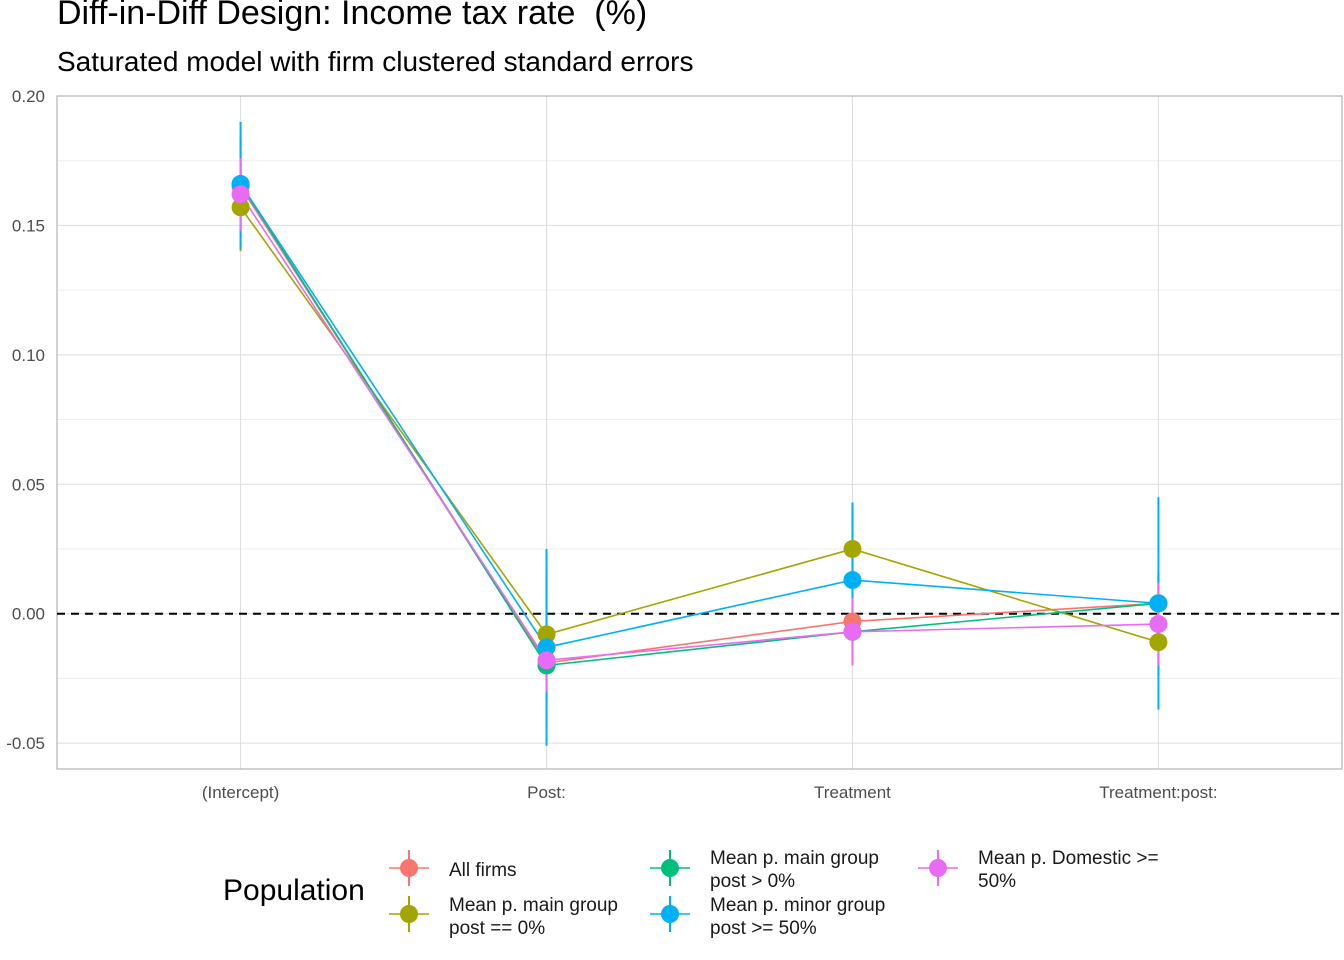 This screenshot has height=960, width=1344. I want to click on x-tick-label: (Intercept), so click(240, 792).